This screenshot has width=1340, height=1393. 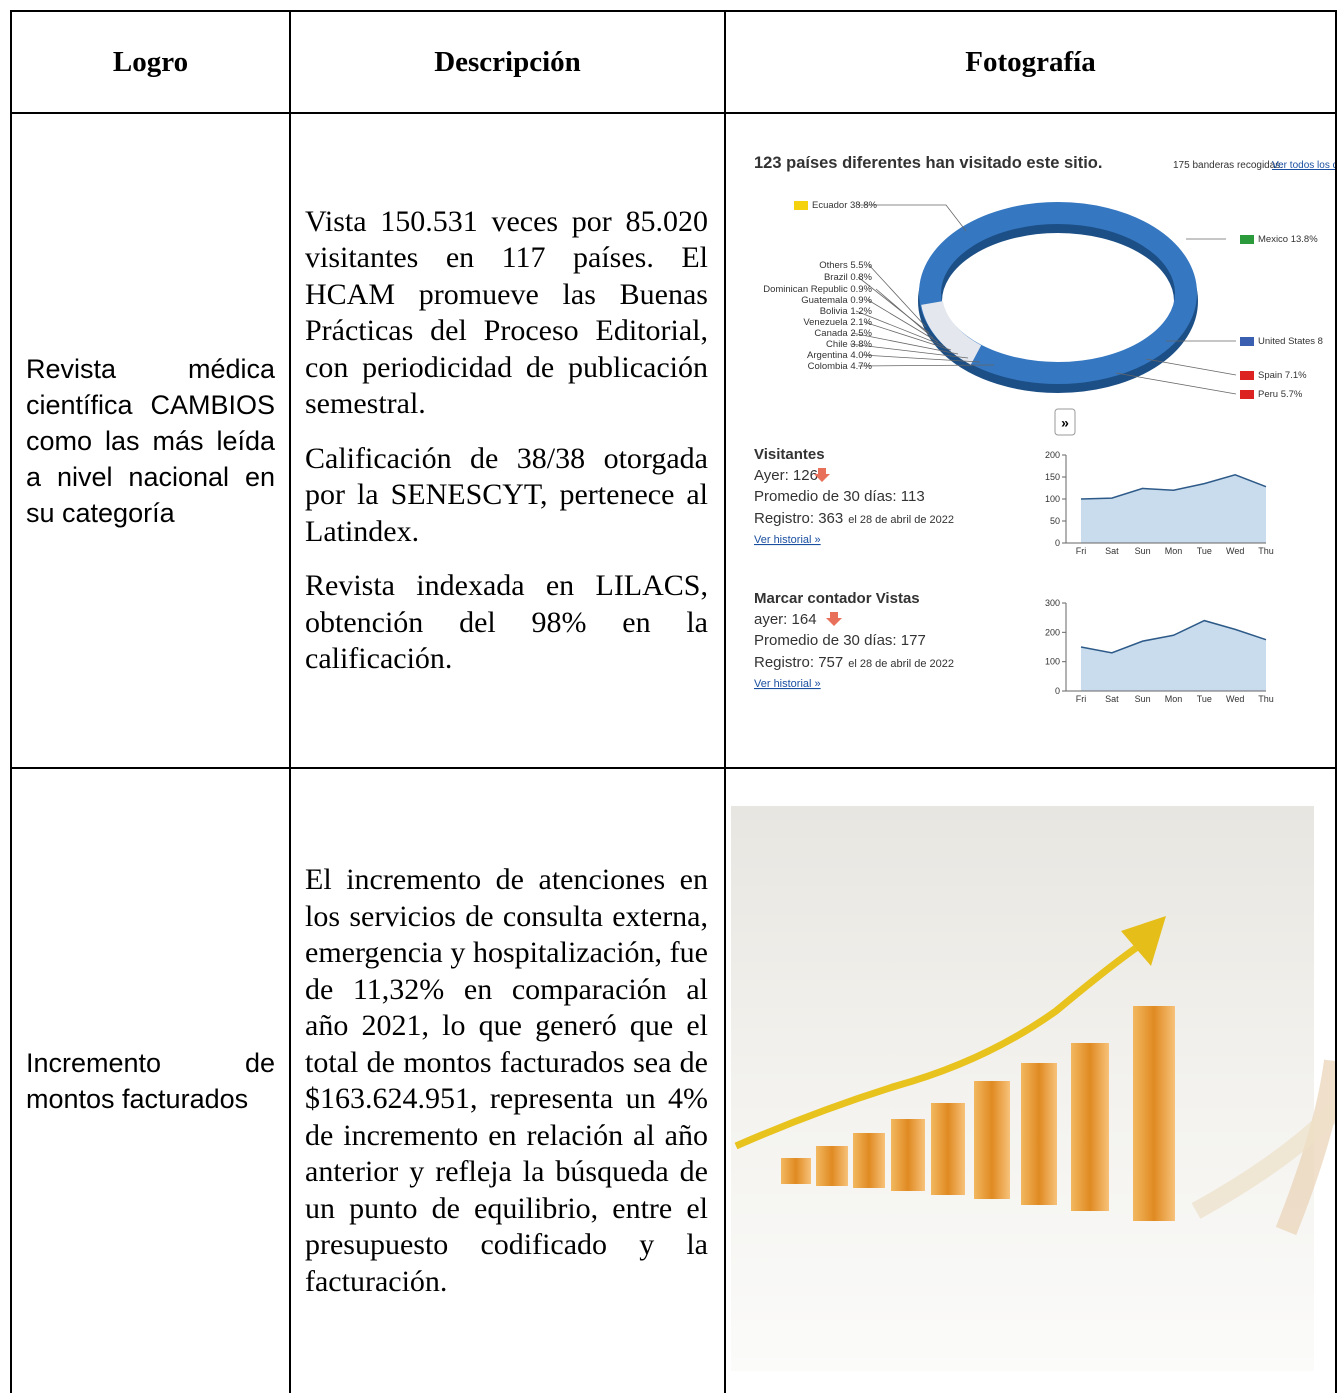 I want to click on header-row: Logro Descripción Fotografía, so click(x=673, y=62).